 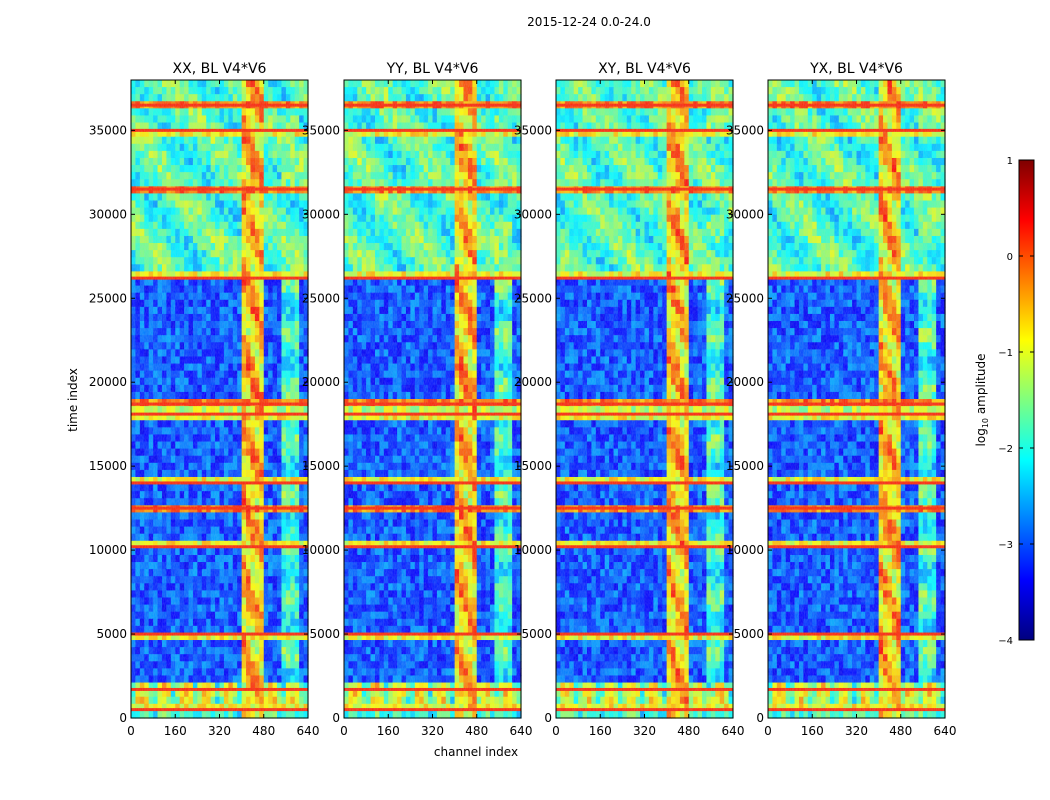 What do you see at coordinates (432, 69) in the screenshot?
I see `panel-title: YY, BL V4*V6` at bounding box center [432, 69].